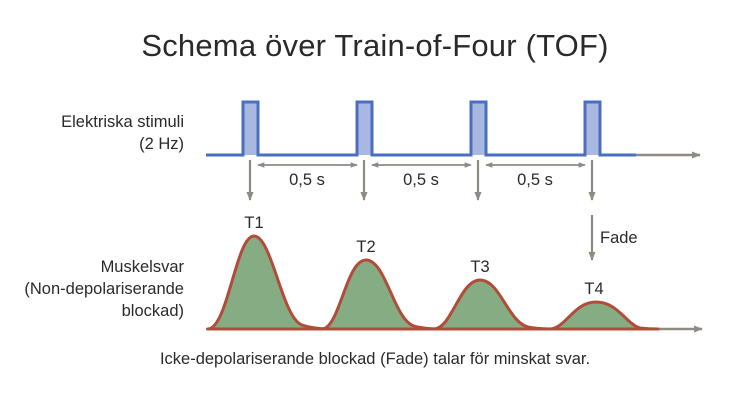 Image resolution: width=750 pixels, height=409 pixels. What do you see at coordinates (365, 247) in the screenshot?
I see `twitch-label-t2: T2` at bounding box center [365, 247].